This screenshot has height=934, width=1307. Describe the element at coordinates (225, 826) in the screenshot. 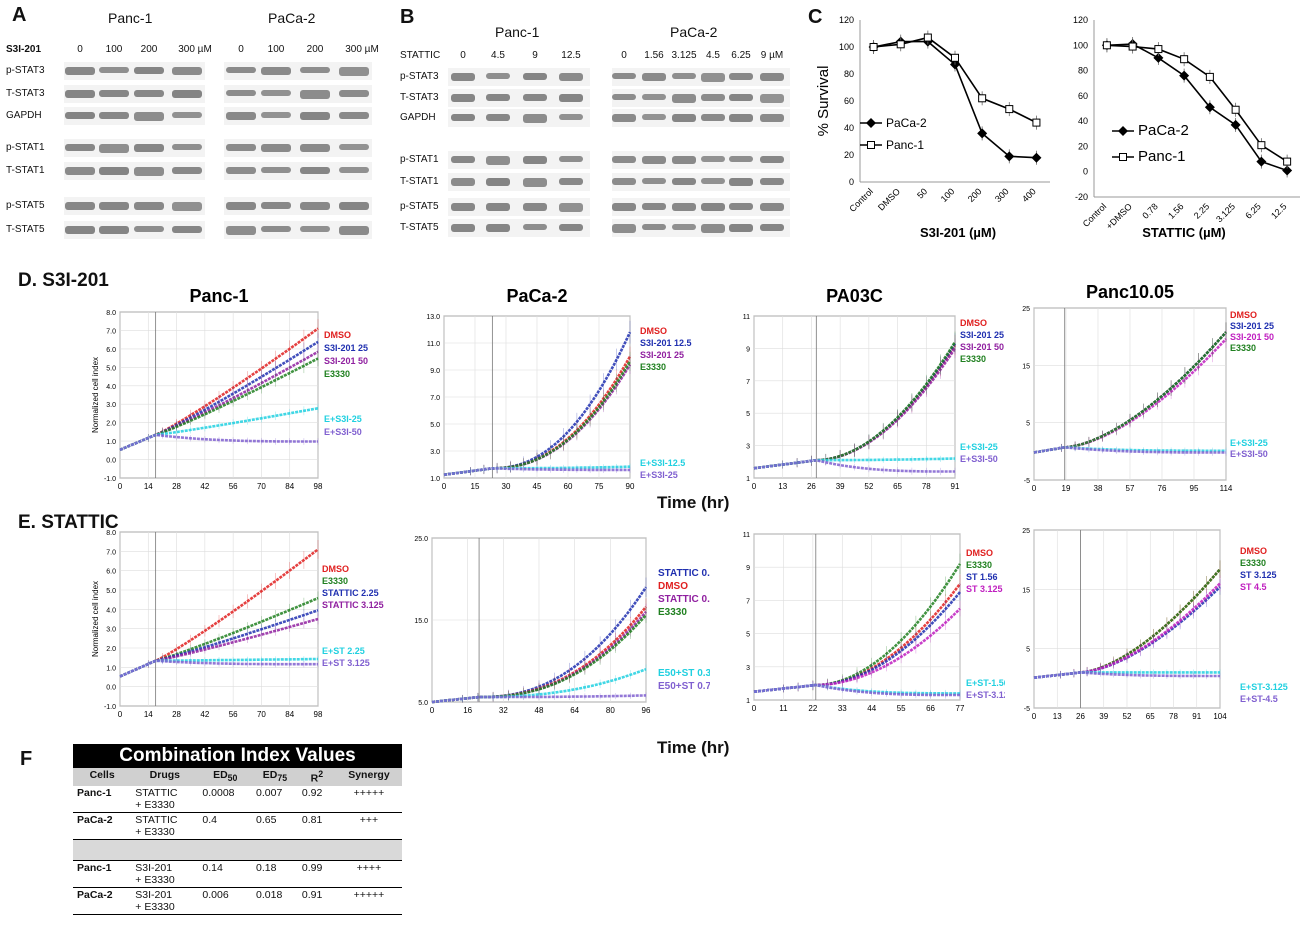

I see `cell-ed50: 0.4` at that location.